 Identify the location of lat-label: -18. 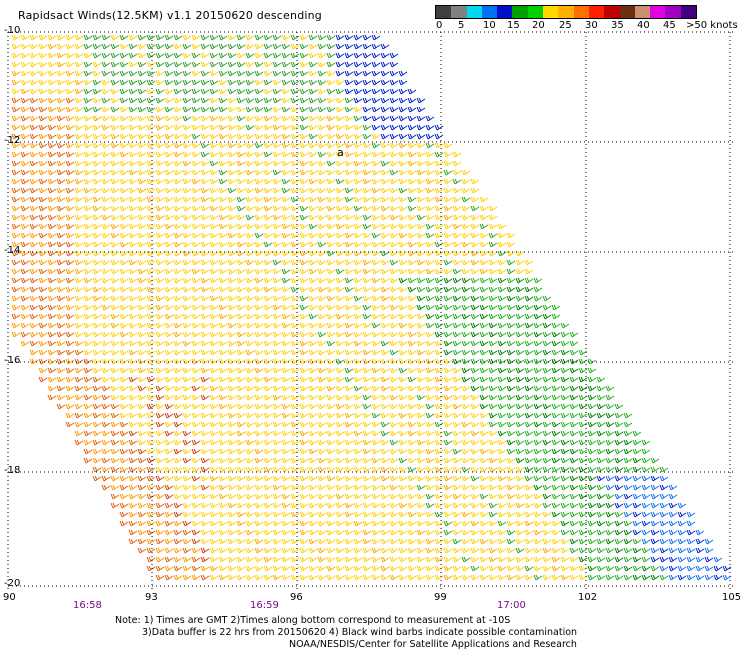
(12, 470).